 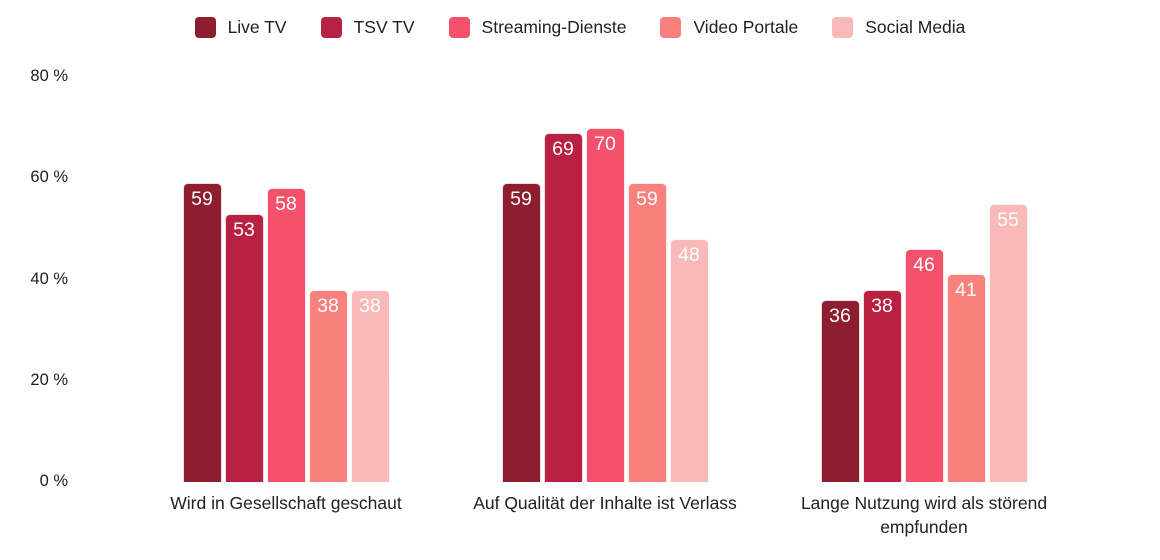 What do you see at coordinates (915, 27) in the screenshot?
I see `legend-label: Social Media` at bounding box center [915, 27].